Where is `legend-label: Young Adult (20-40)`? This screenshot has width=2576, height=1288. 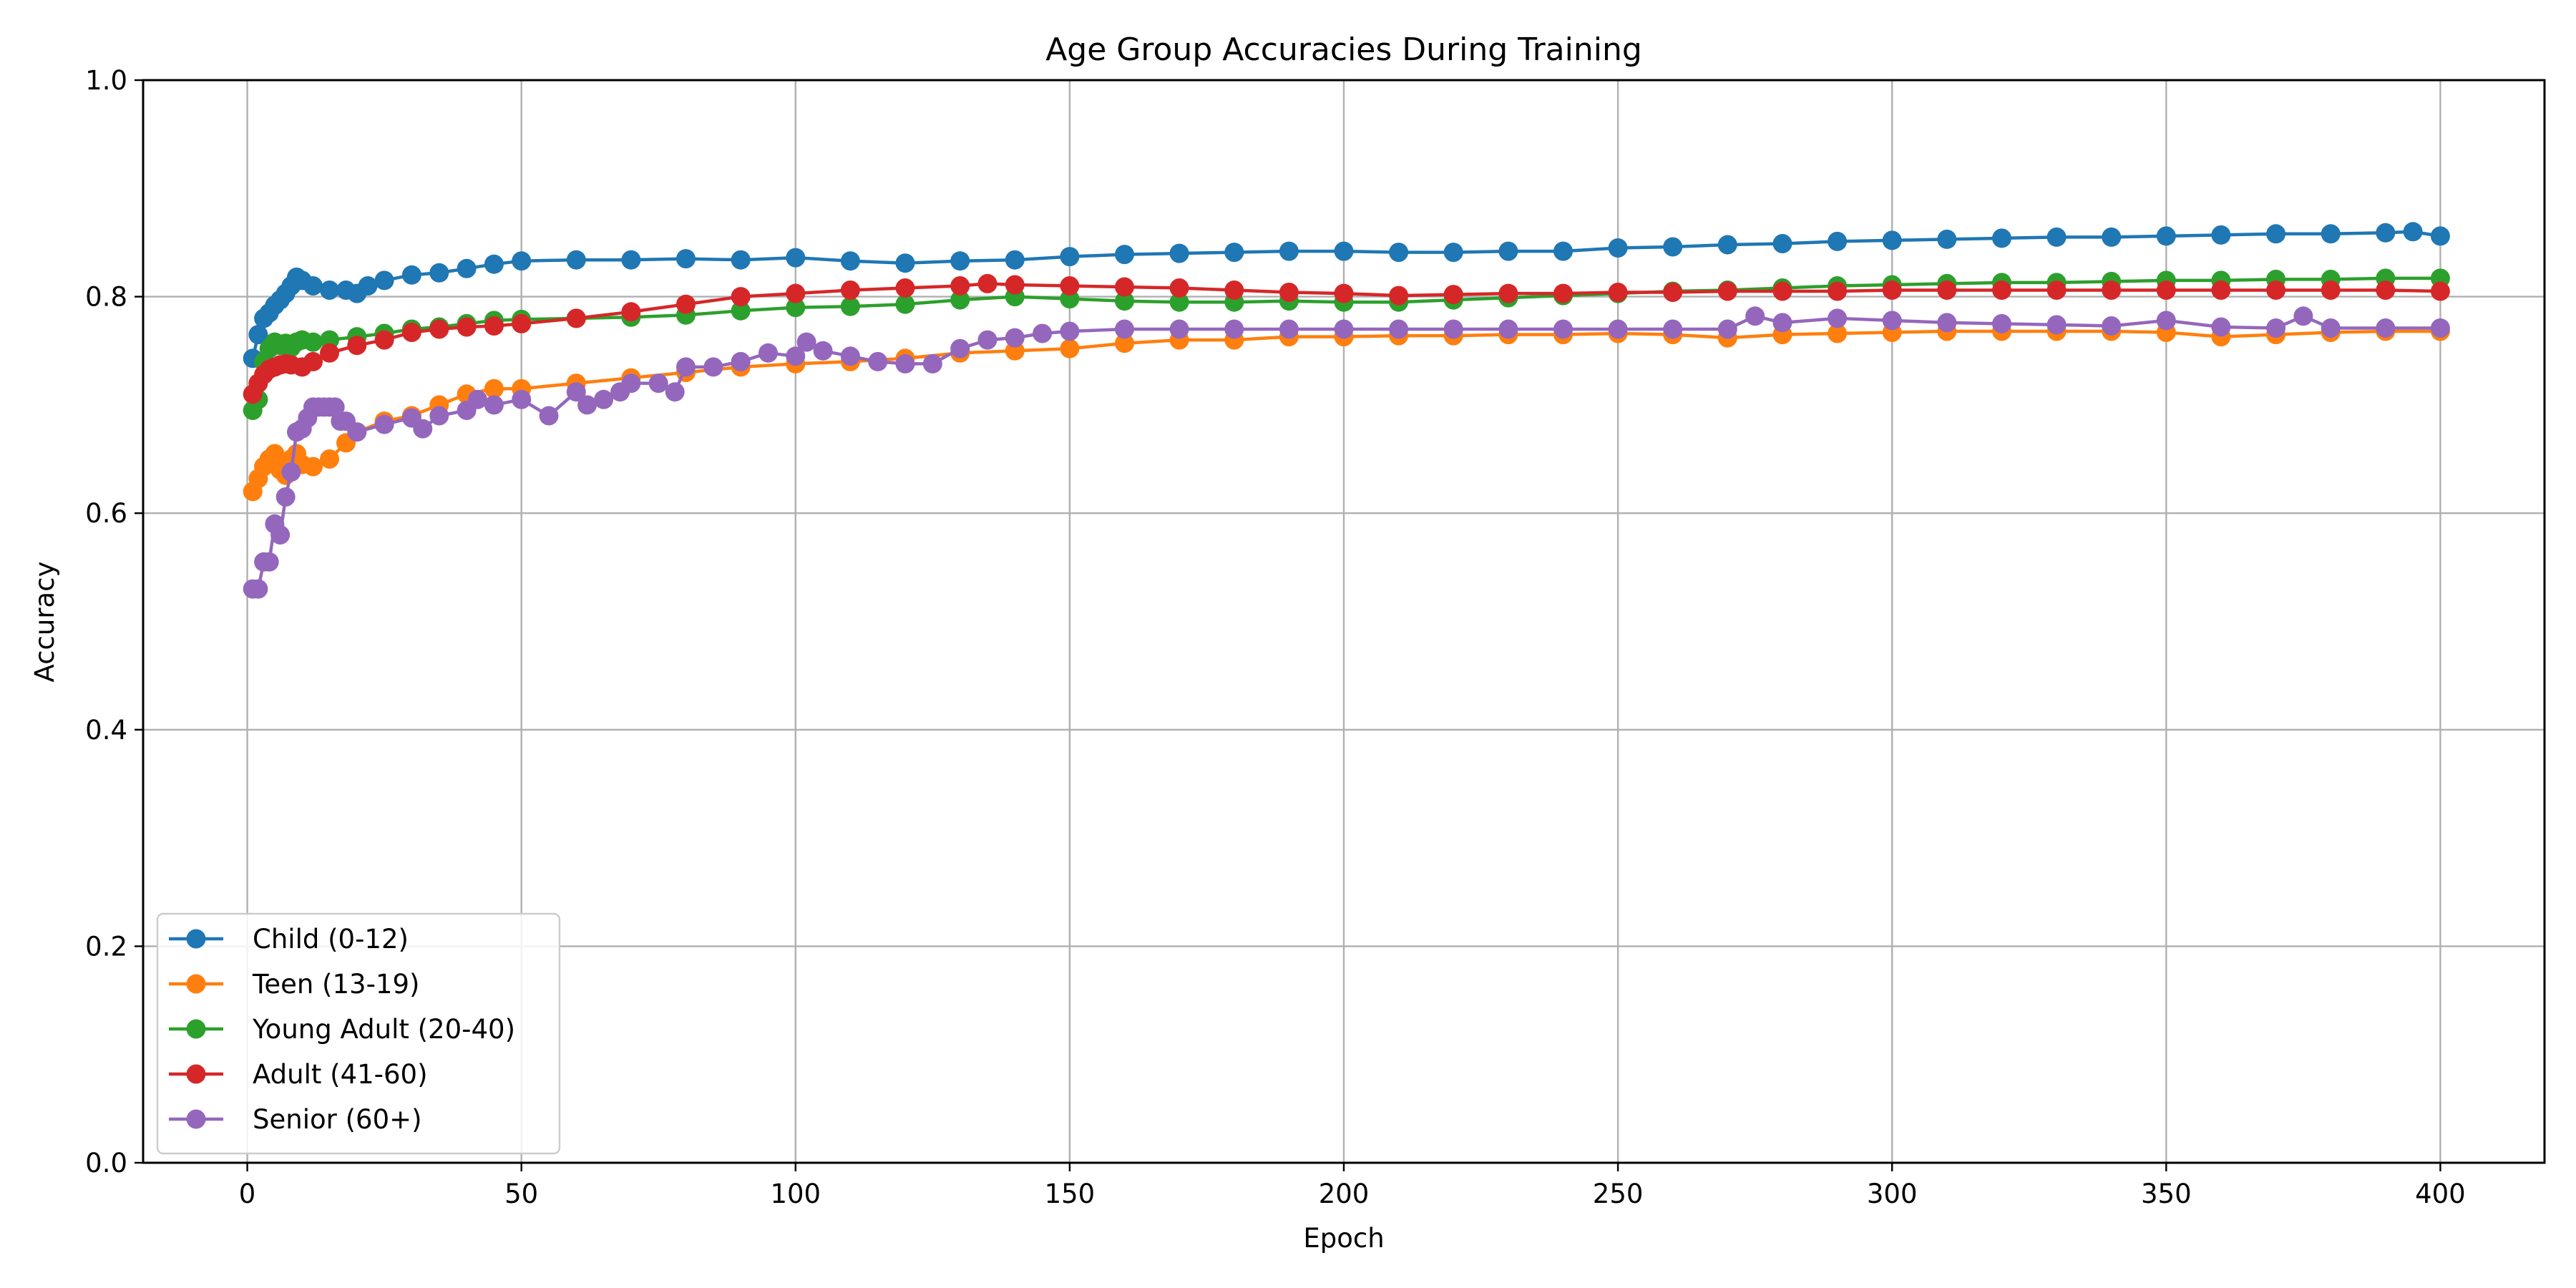 legend-label: Young Adult (20-40) is located at coordinates (383, 1029).